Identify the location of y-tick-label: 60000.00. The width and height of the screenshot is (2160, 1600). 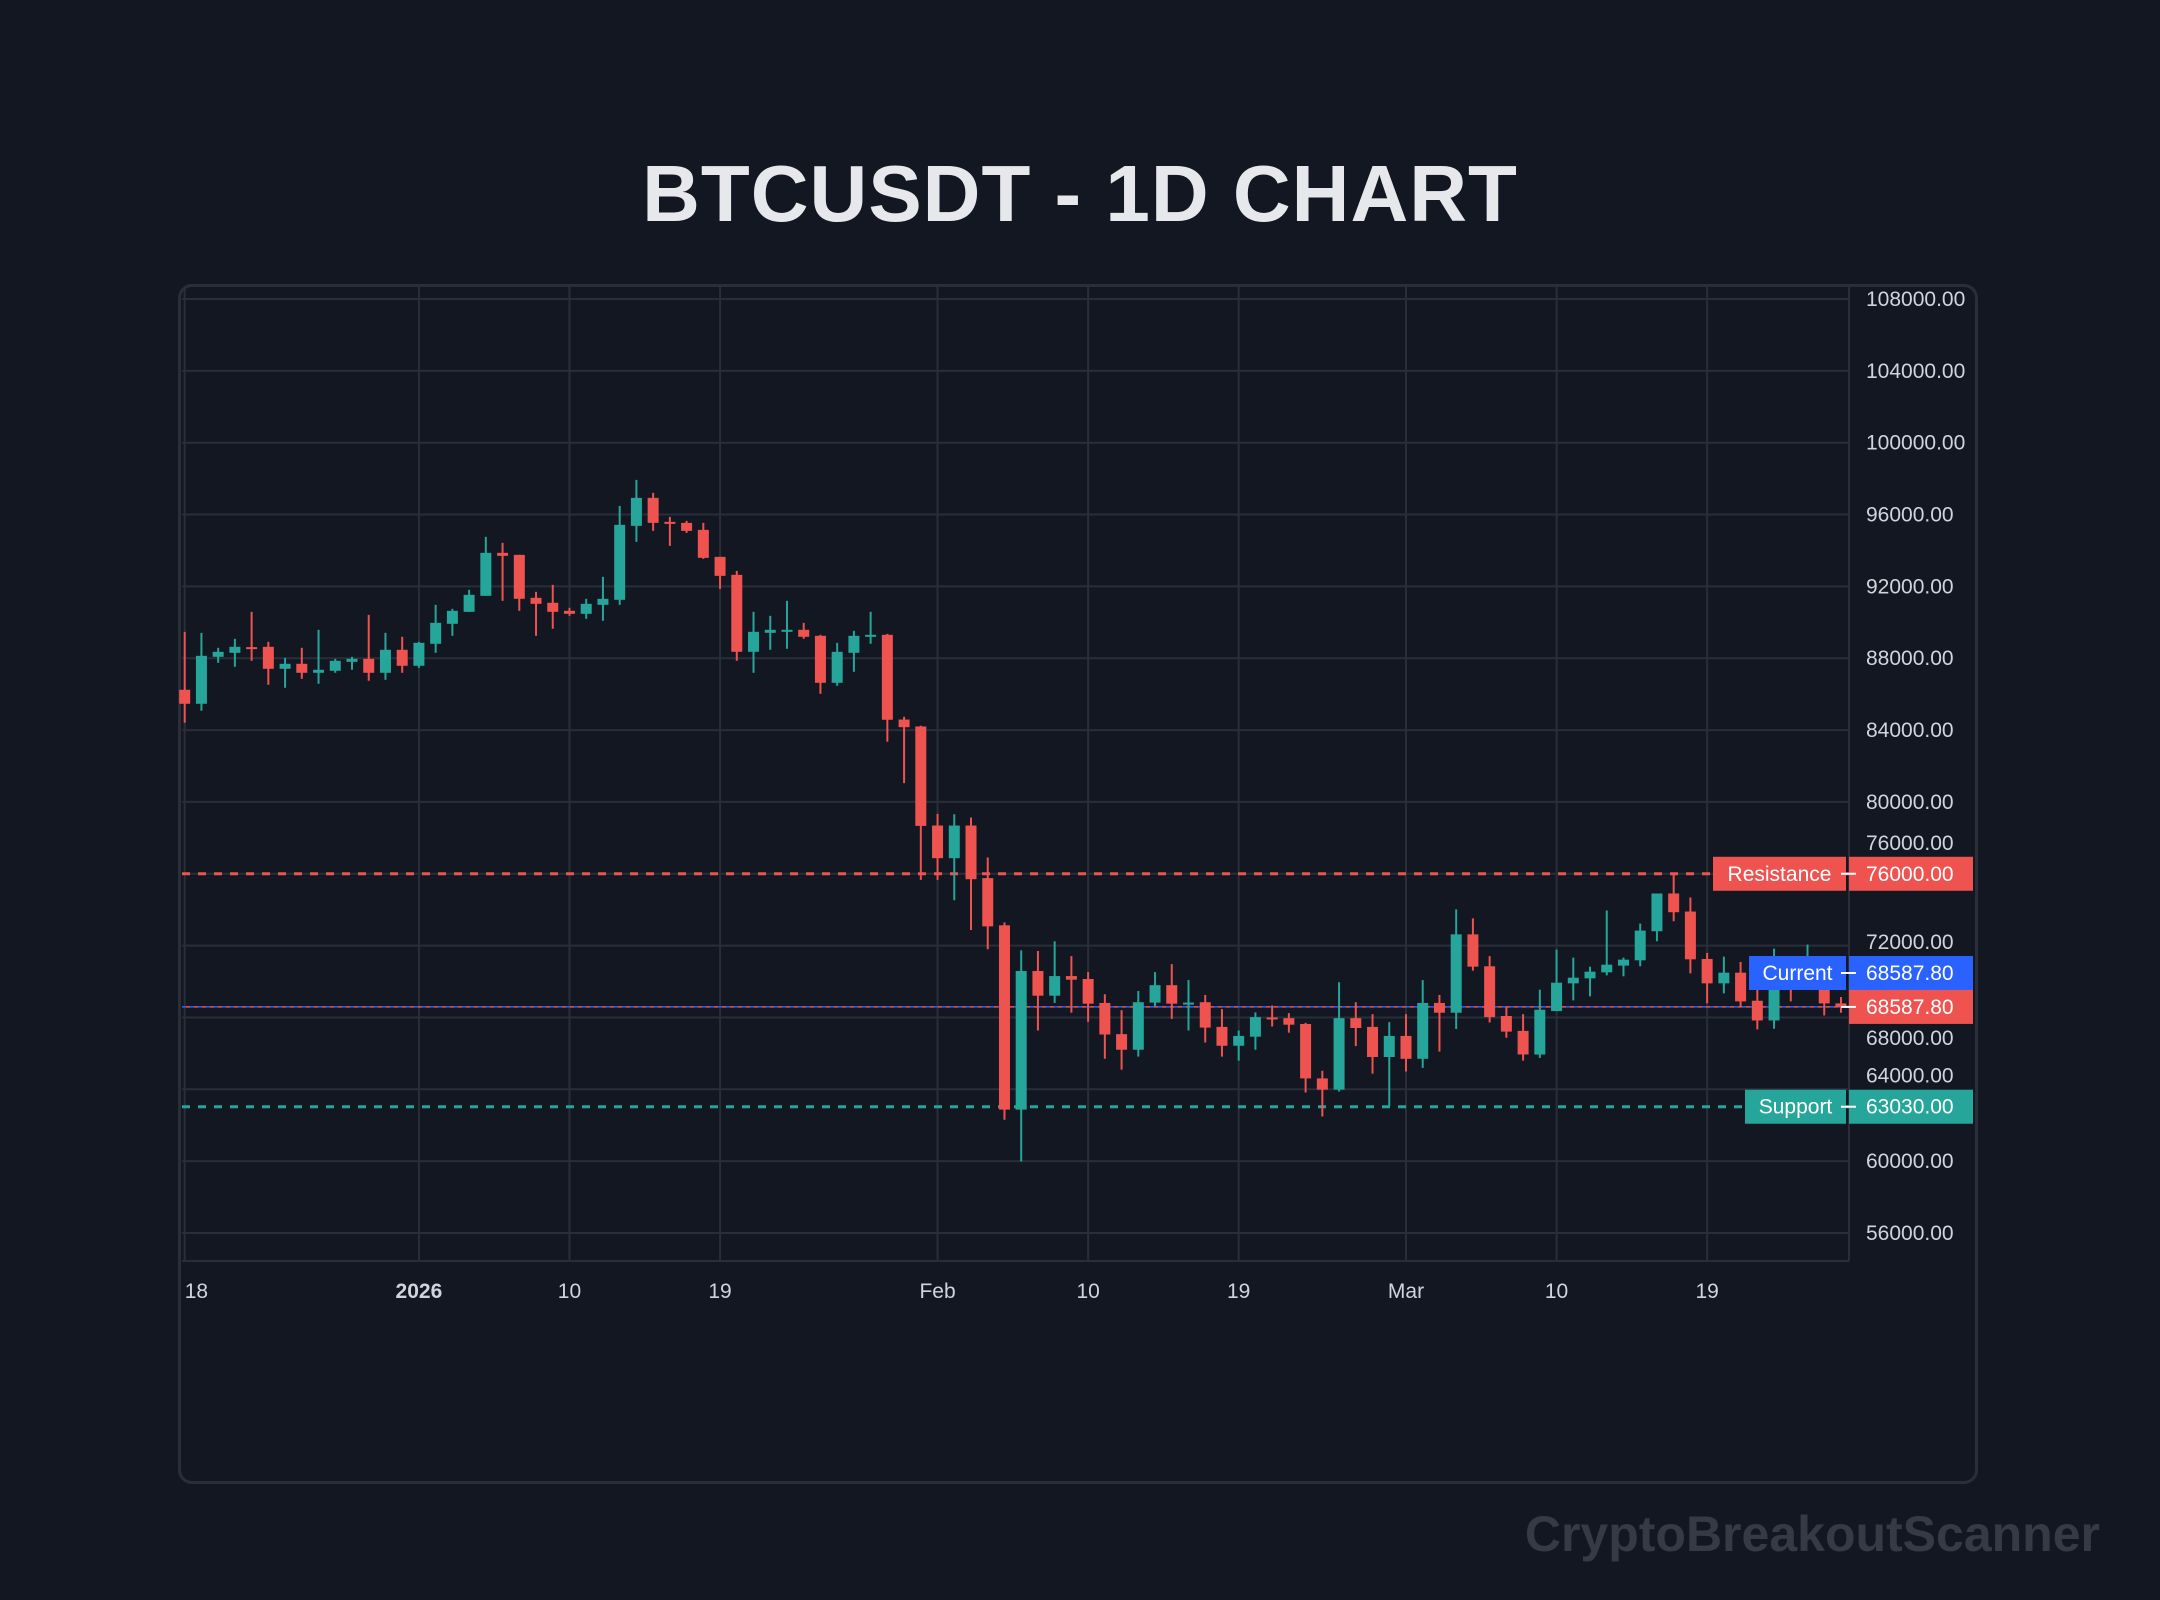
(1910, 1161).